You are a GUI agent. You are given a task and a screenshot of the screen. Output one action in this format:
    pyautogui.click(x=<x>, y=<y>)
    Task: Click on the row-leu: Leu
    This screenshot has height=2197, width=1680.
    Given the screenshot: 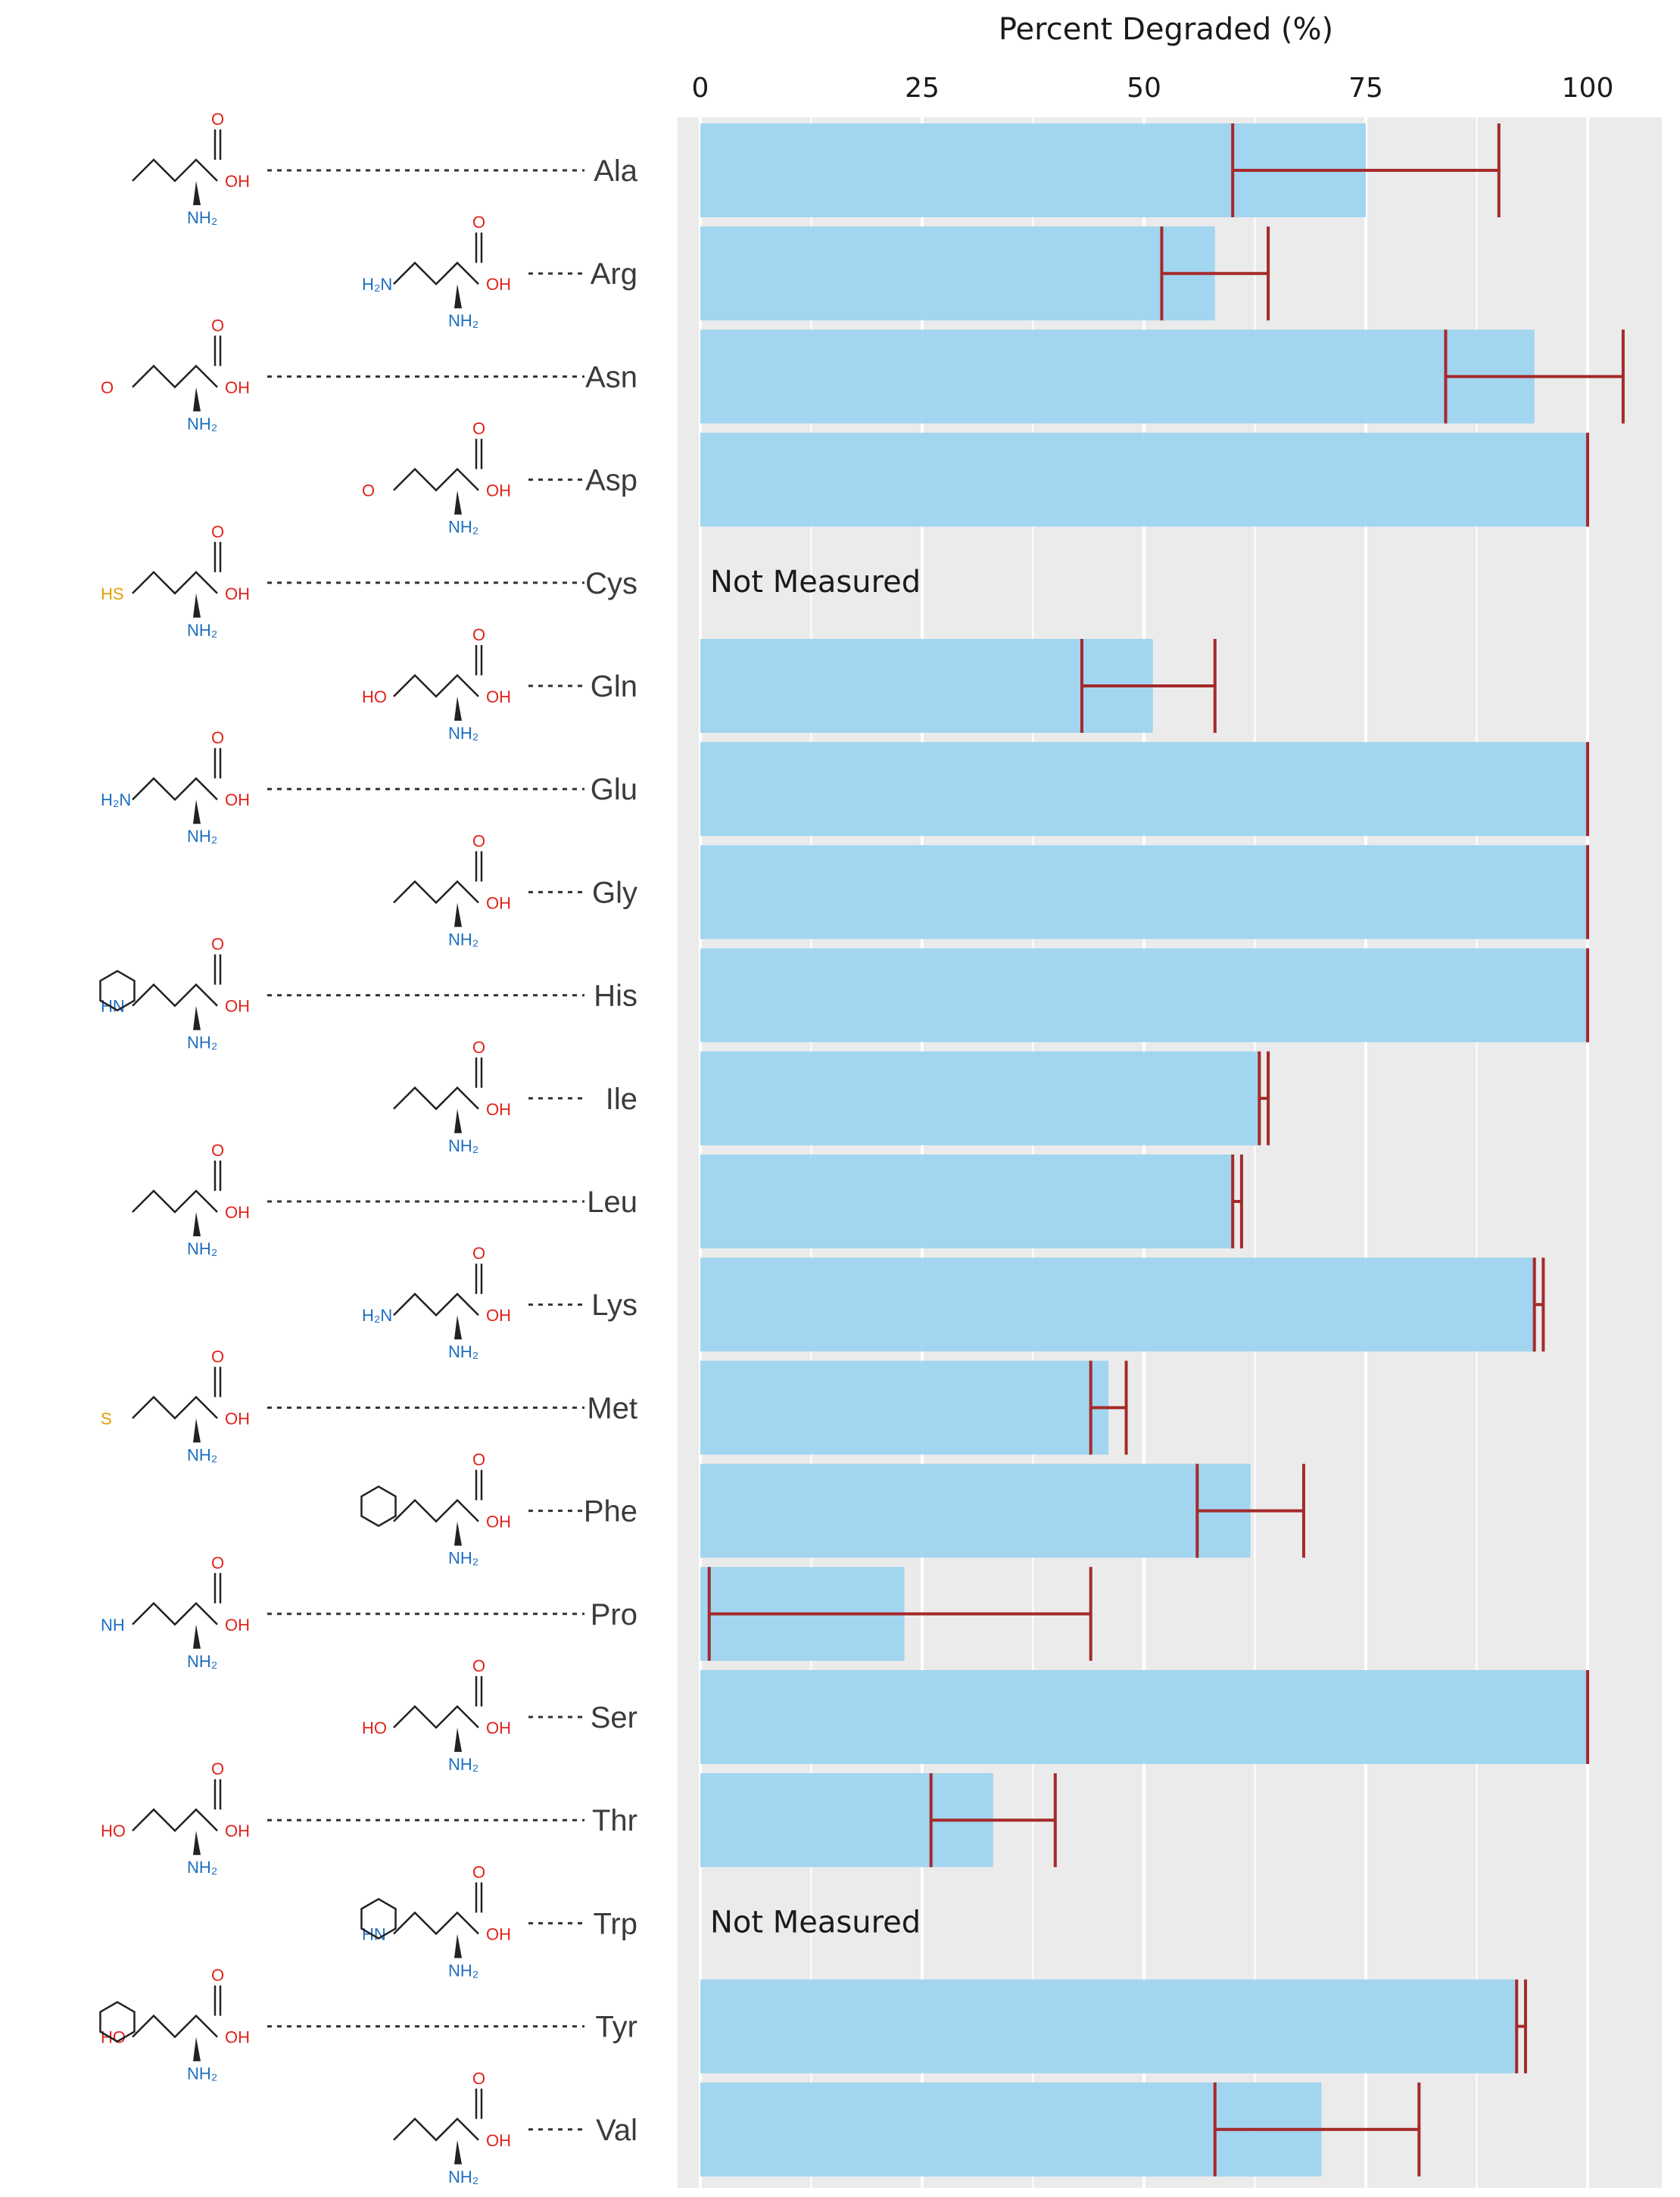 What is the action you would take?
    pyautogui.click(x=755, y=1202)
    